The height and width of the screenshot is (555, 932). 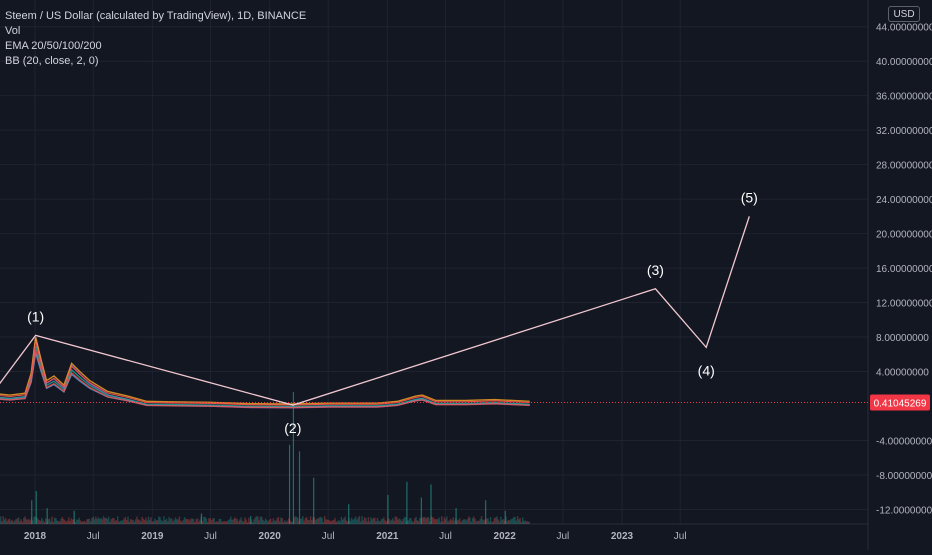 What do you see at coordinates (155, 31) in the screenshot?
I see `indicator-volume: Vol` at bounding box center [155, 31].